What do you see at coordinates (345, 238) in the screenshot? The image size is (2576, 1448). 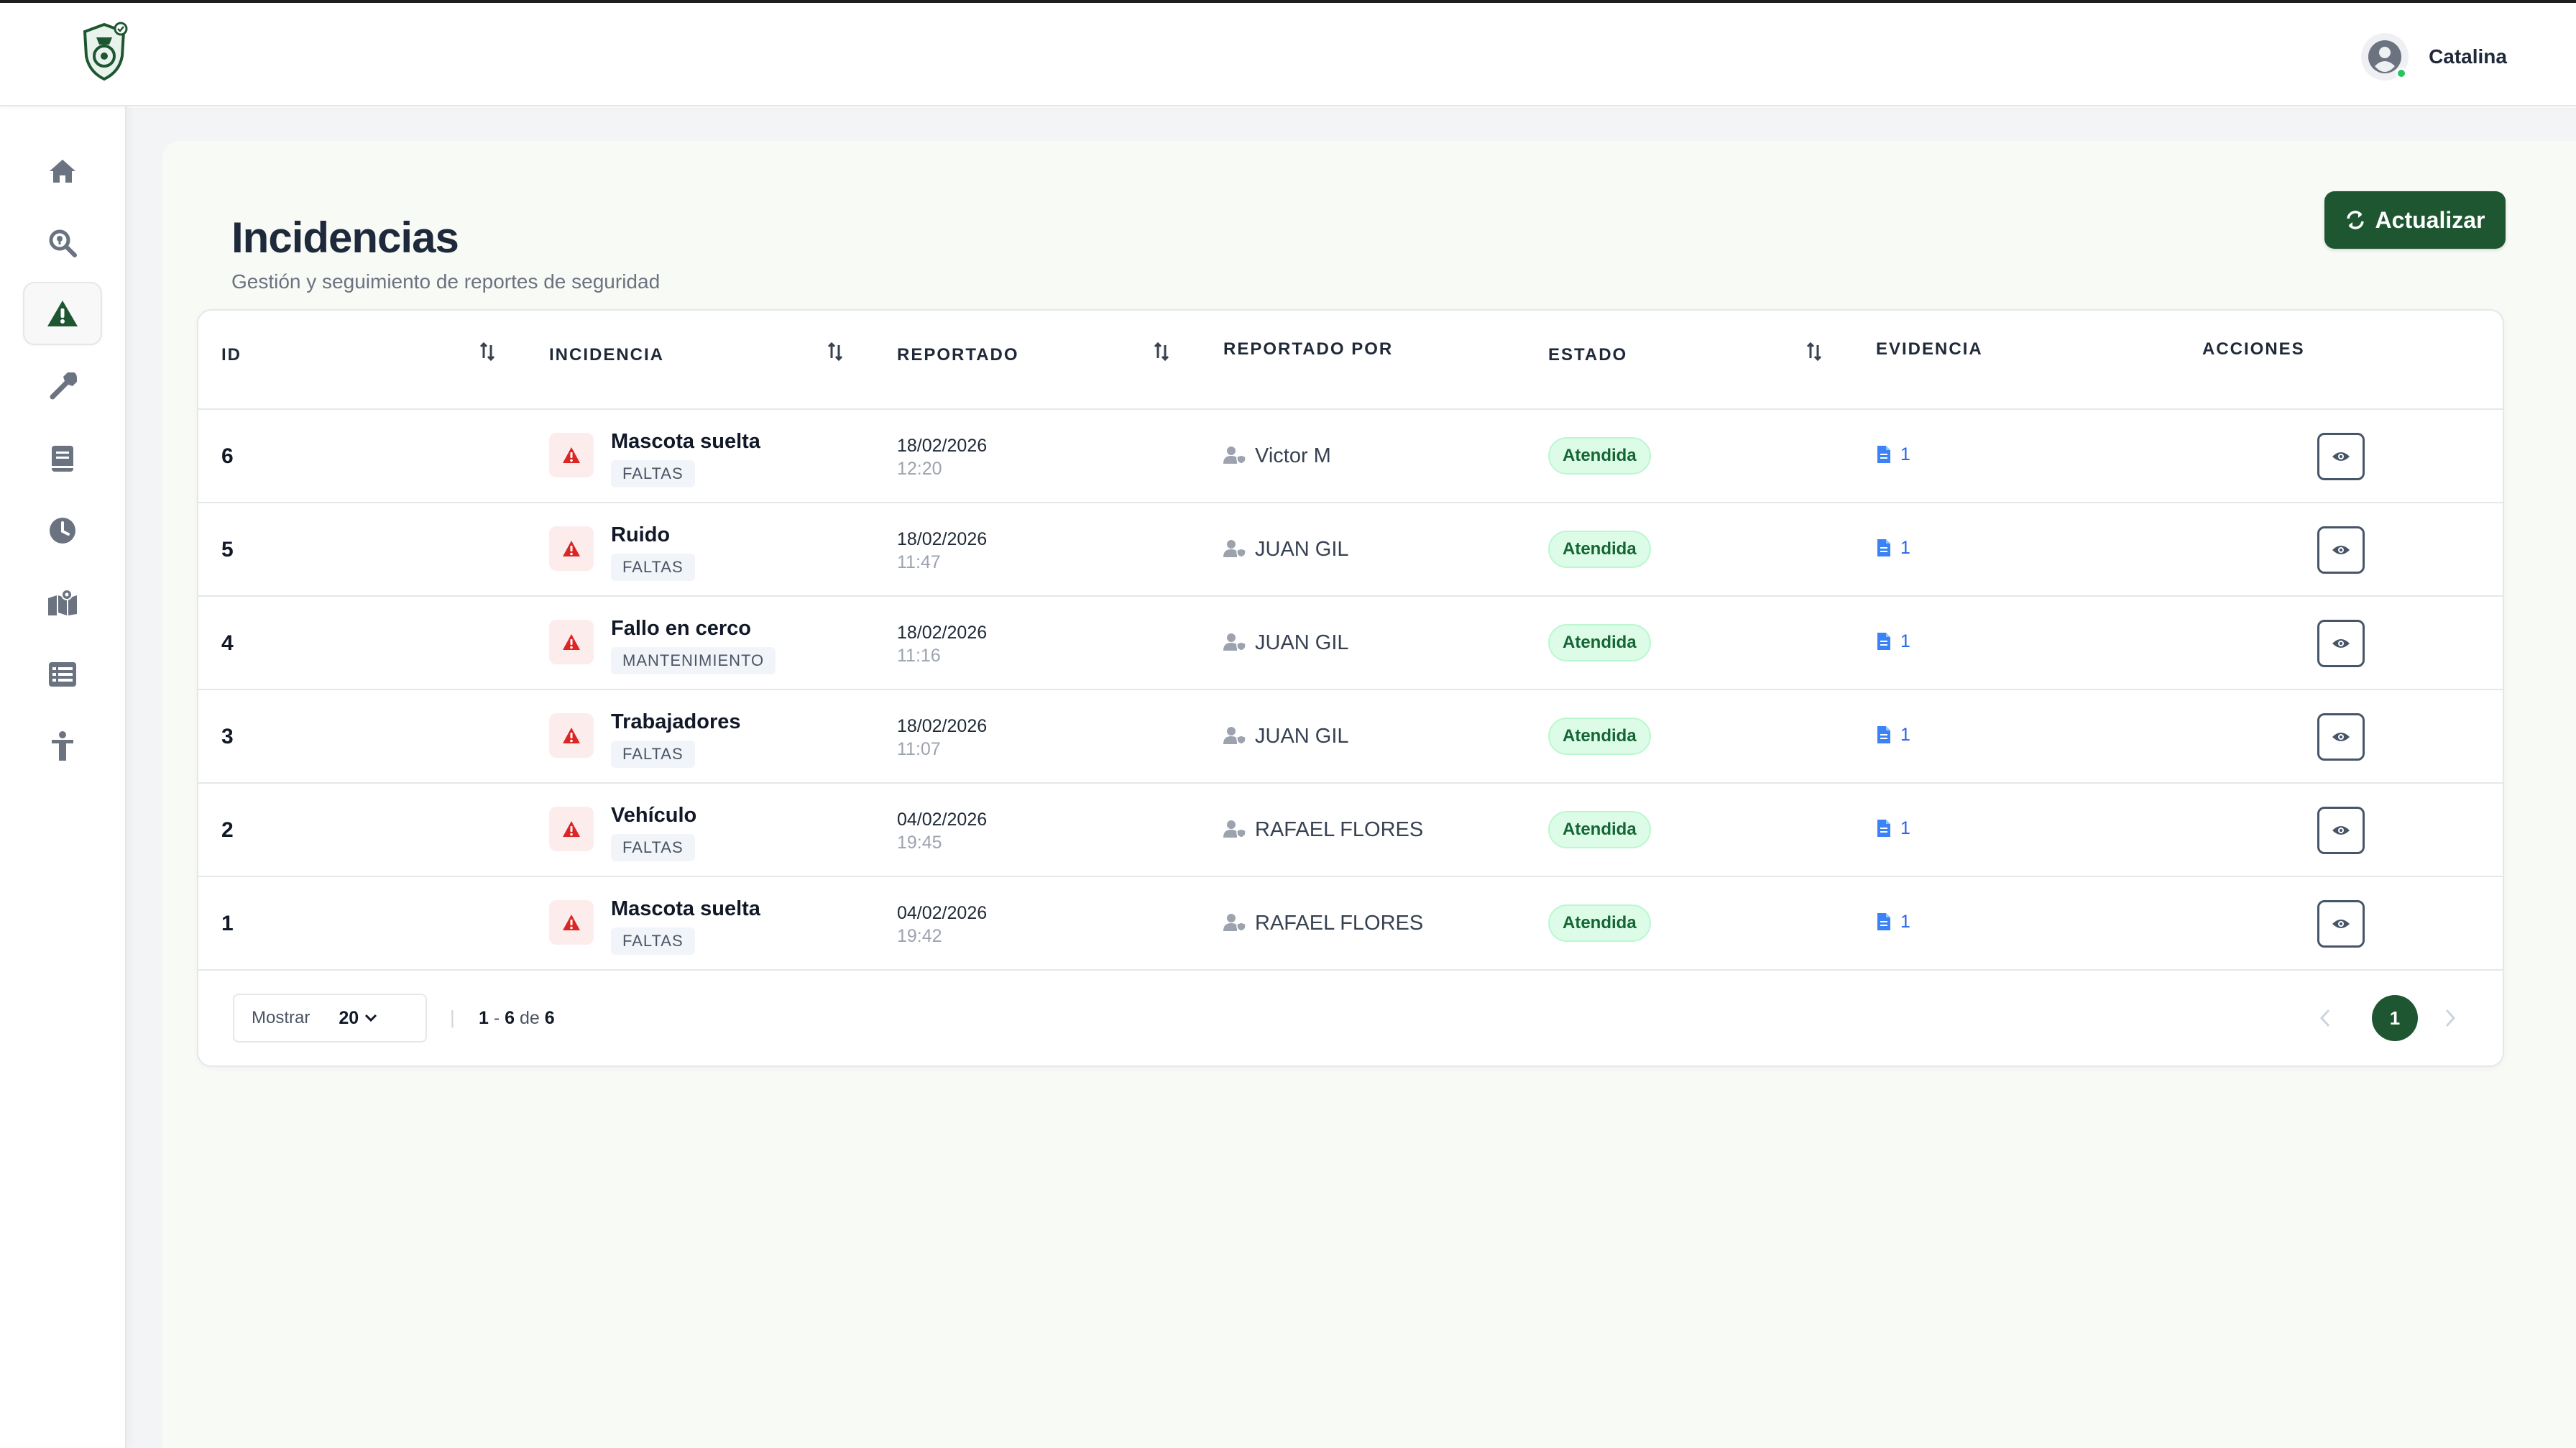 I see `page-title: Incidencias` at bounding box center [345, 238].